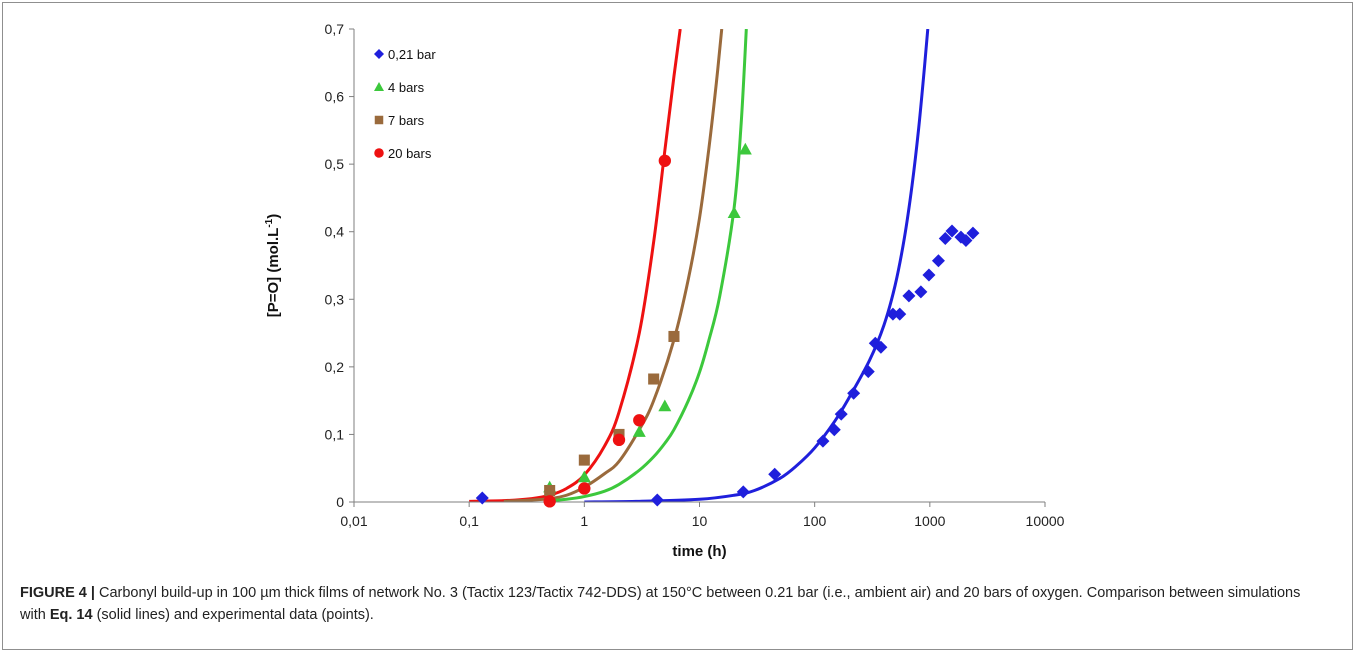 Image resolution: width=1356 pixels, height=654 pixels. I want to click on y-axis-title-end: ), so click(273, 216).